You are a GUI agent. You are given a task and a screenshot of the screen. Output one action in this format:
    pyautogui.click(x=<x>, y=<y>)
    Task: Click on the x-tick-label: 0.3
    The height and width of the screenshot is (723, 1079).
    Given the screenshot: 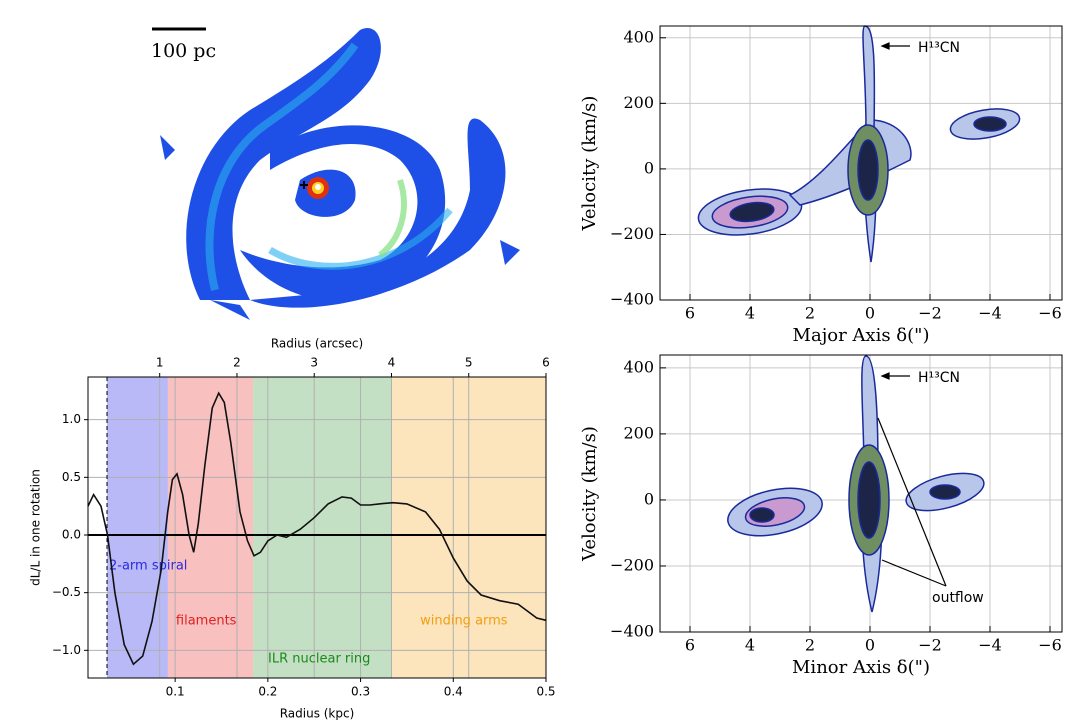 What is the action you would take?
    pyautogui.click(x=360, y=692)
    